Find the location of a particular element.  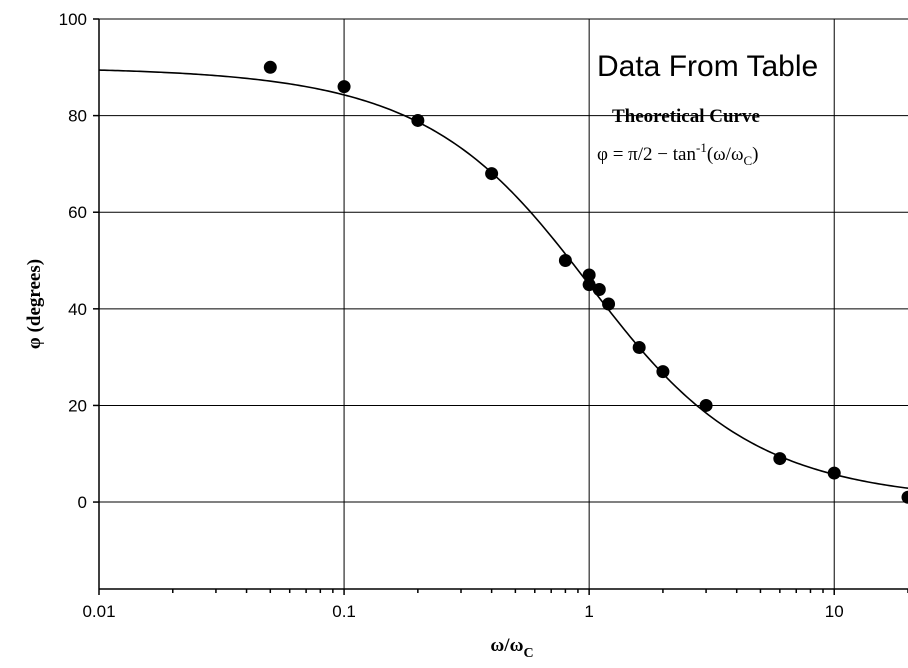

equation-superscript: -1 is located at coordinates (701, 147).